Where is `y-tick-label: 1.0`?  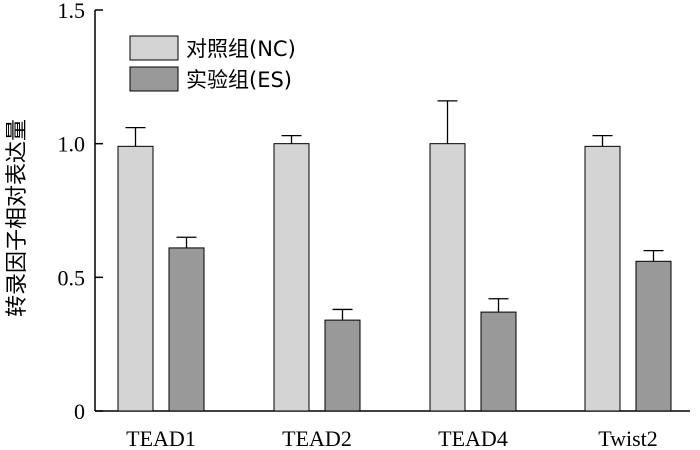 y-tick-label: 1.0 is located at coordinates (72, 144).